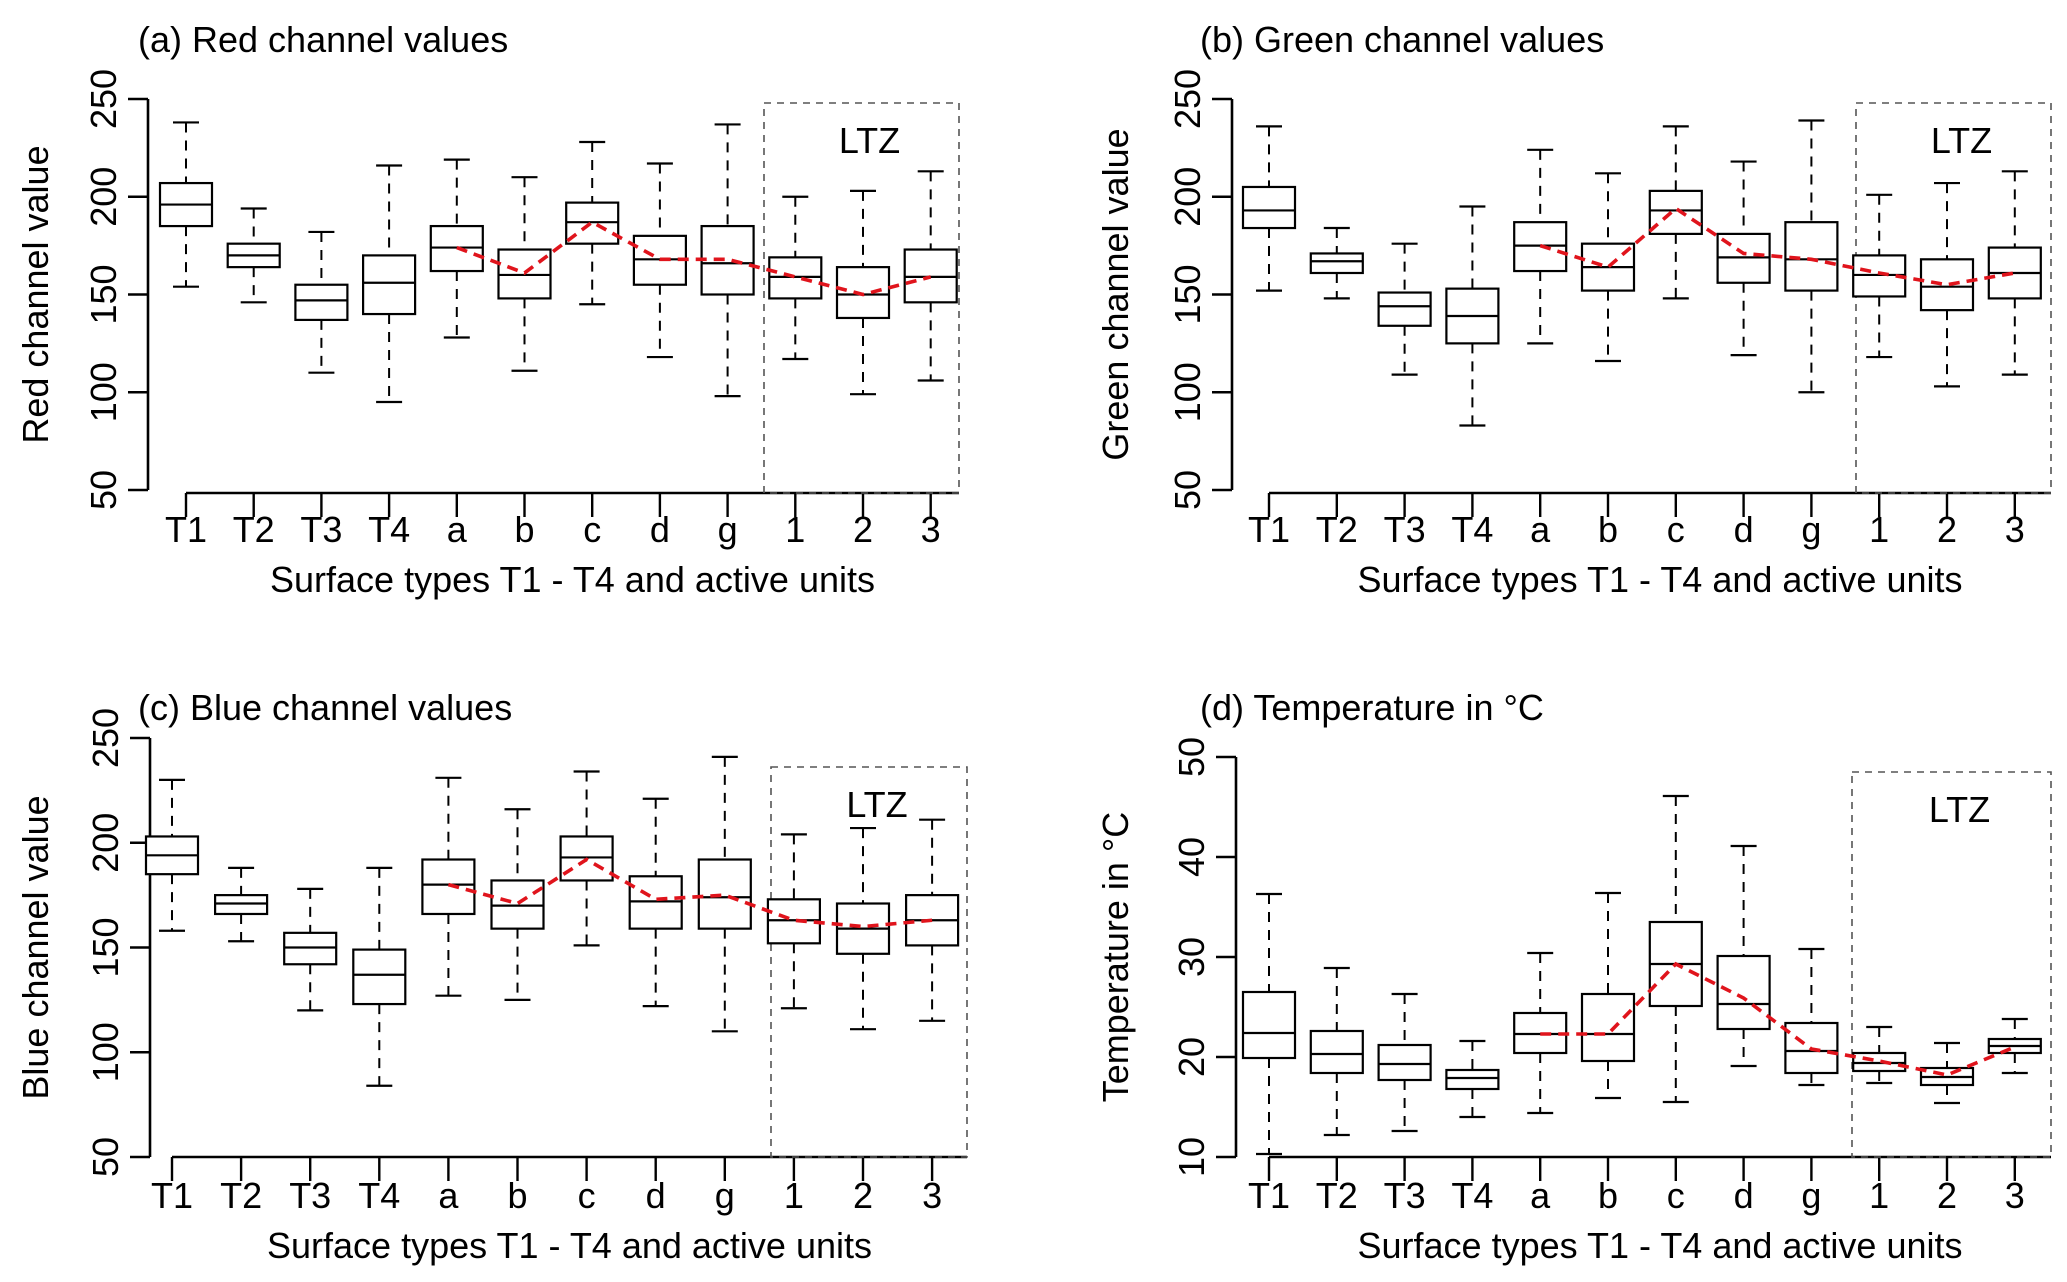 Image resolution: width=2067 pixels, height=1282 pixels. I want to click on boxplot-T3, so click(1404, 1062).